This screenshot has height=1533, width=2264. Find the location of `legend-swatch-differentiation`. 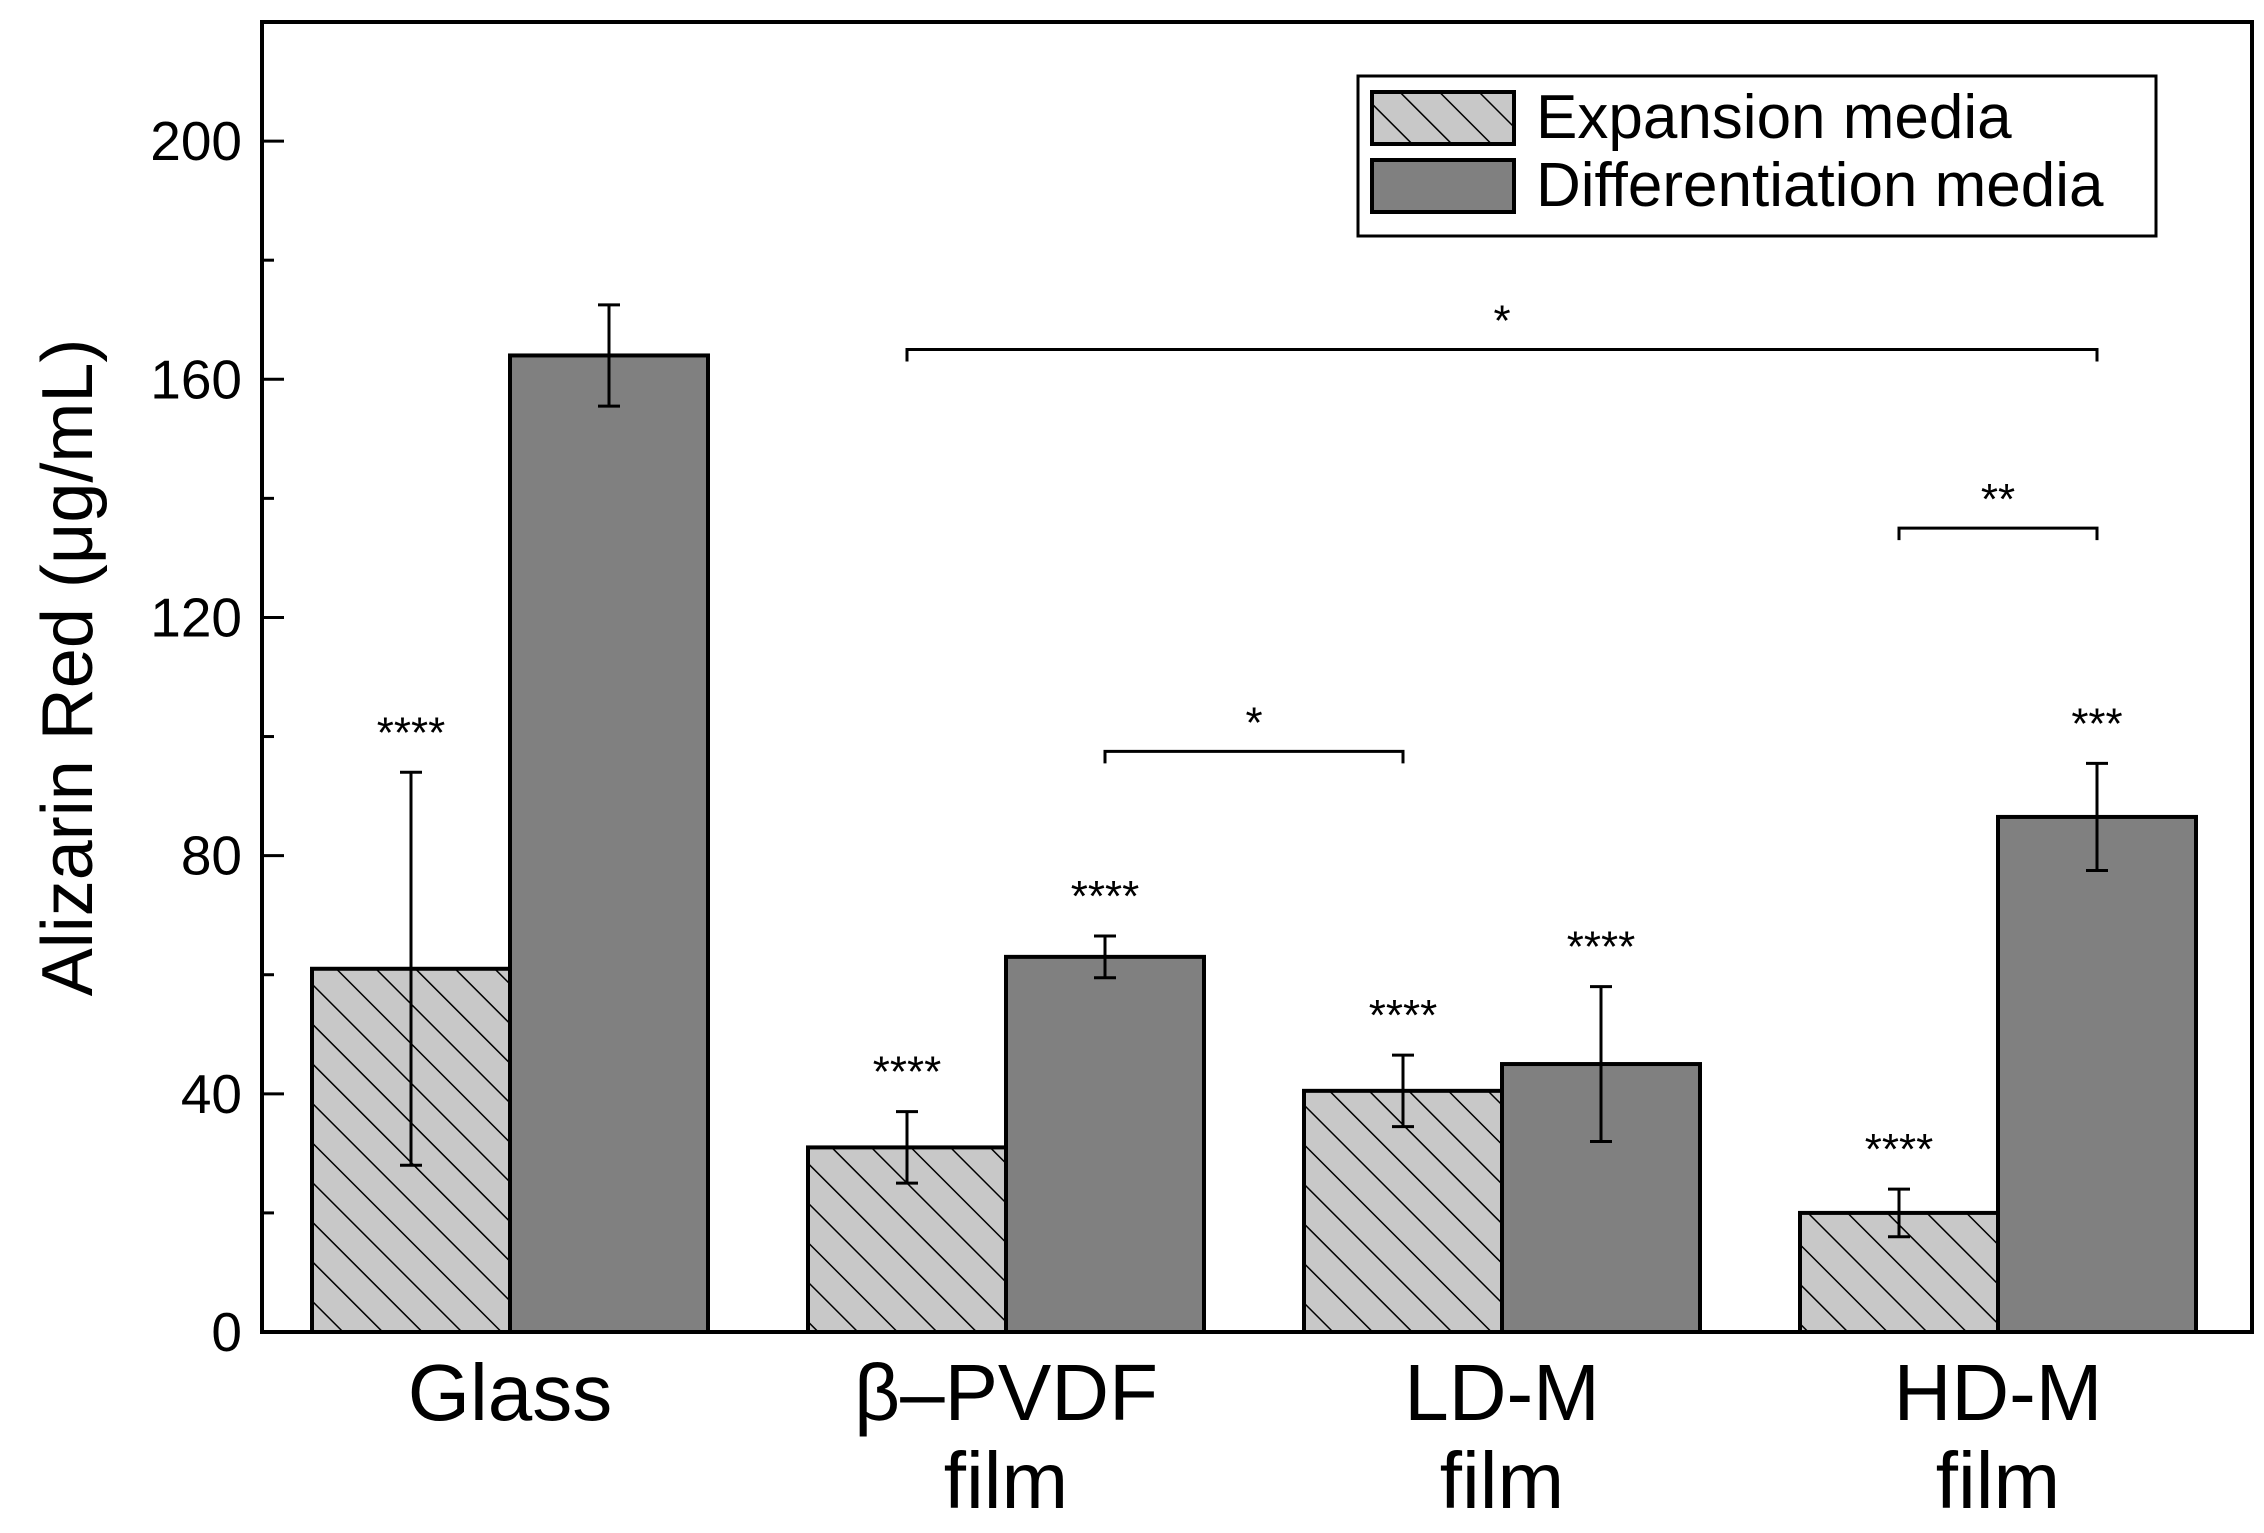

legend-swatch-differentiation is located at coordinates (1443, 186).